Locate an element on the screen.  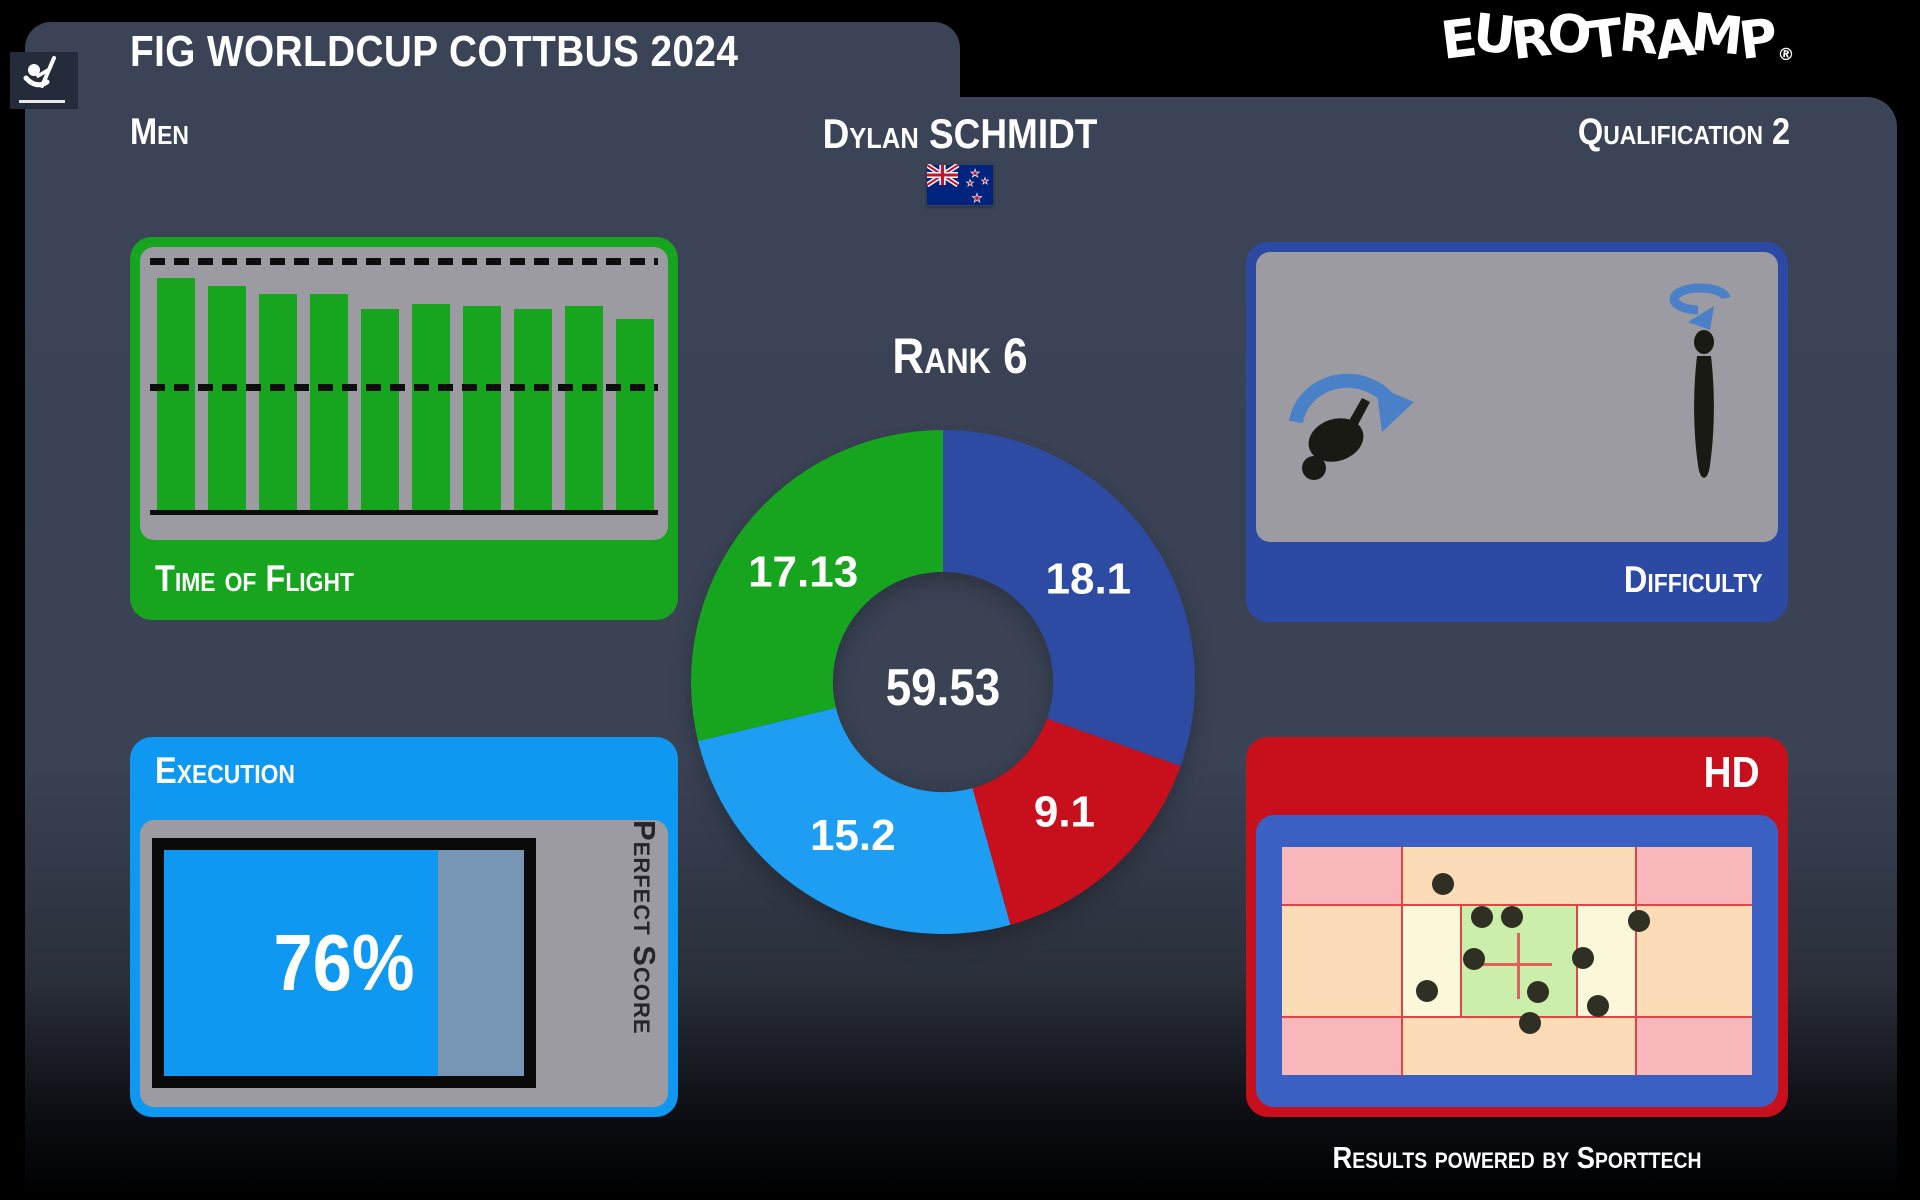
difficulty-panel: Difficulty is located at coordinates (1517, 432).